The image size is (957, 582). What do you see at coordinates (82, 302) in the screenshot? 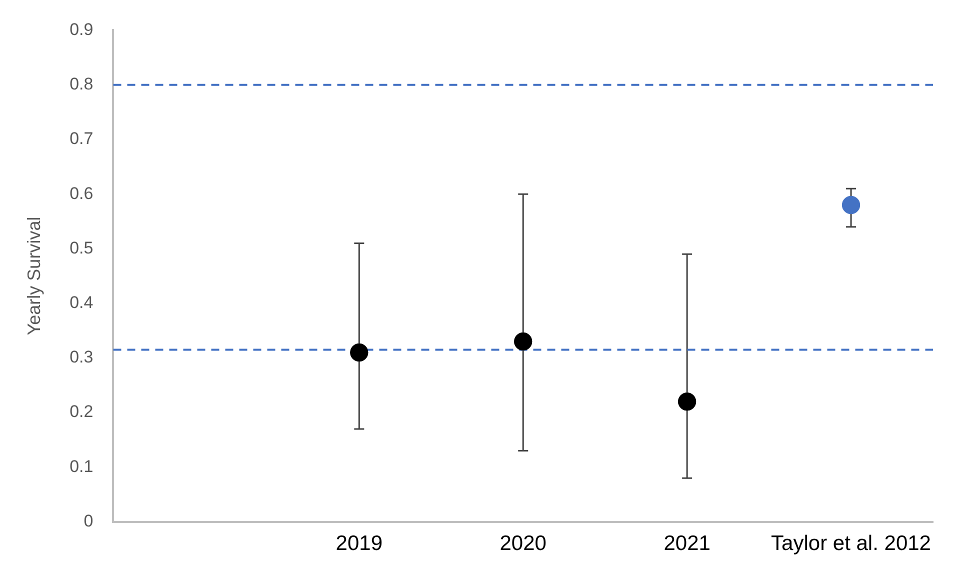
I see `y-tick-label: 0.4` at bounding box center [82, 302].